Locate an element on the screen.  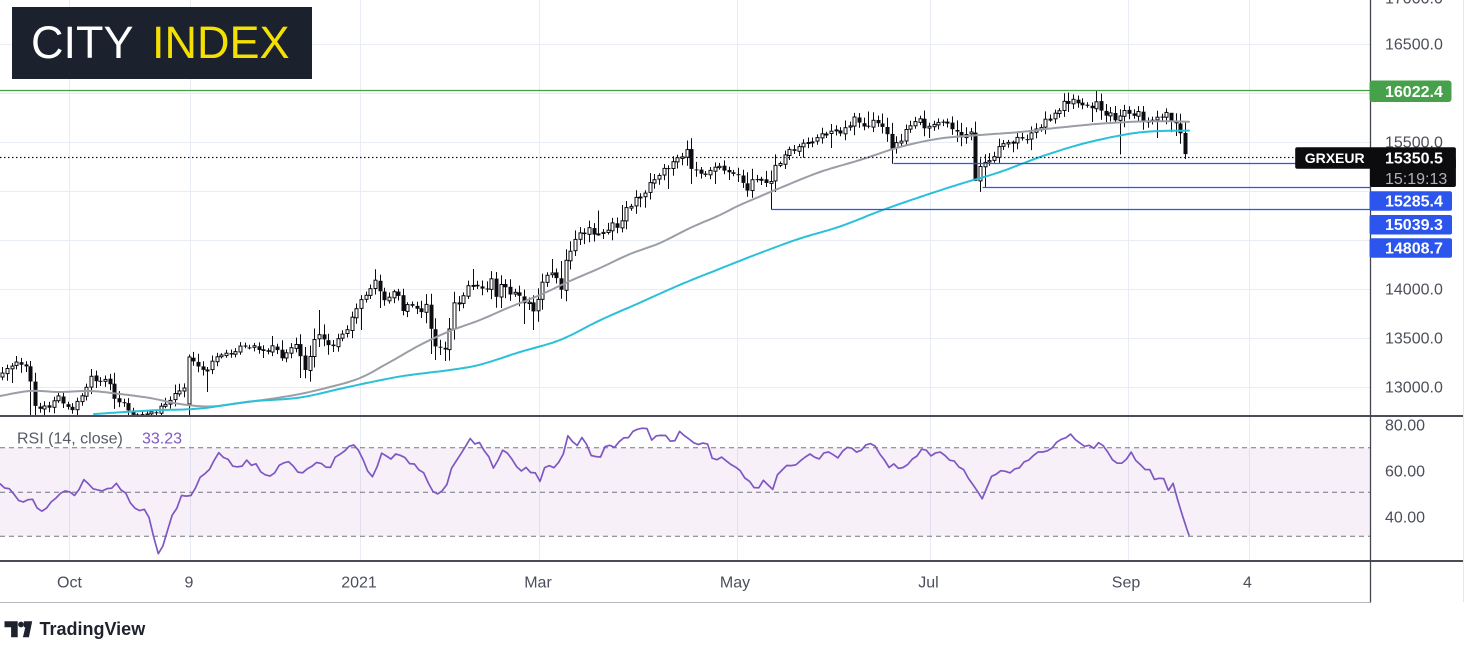
svg-text: GRXEUR is located at coordinates (1335, 158).